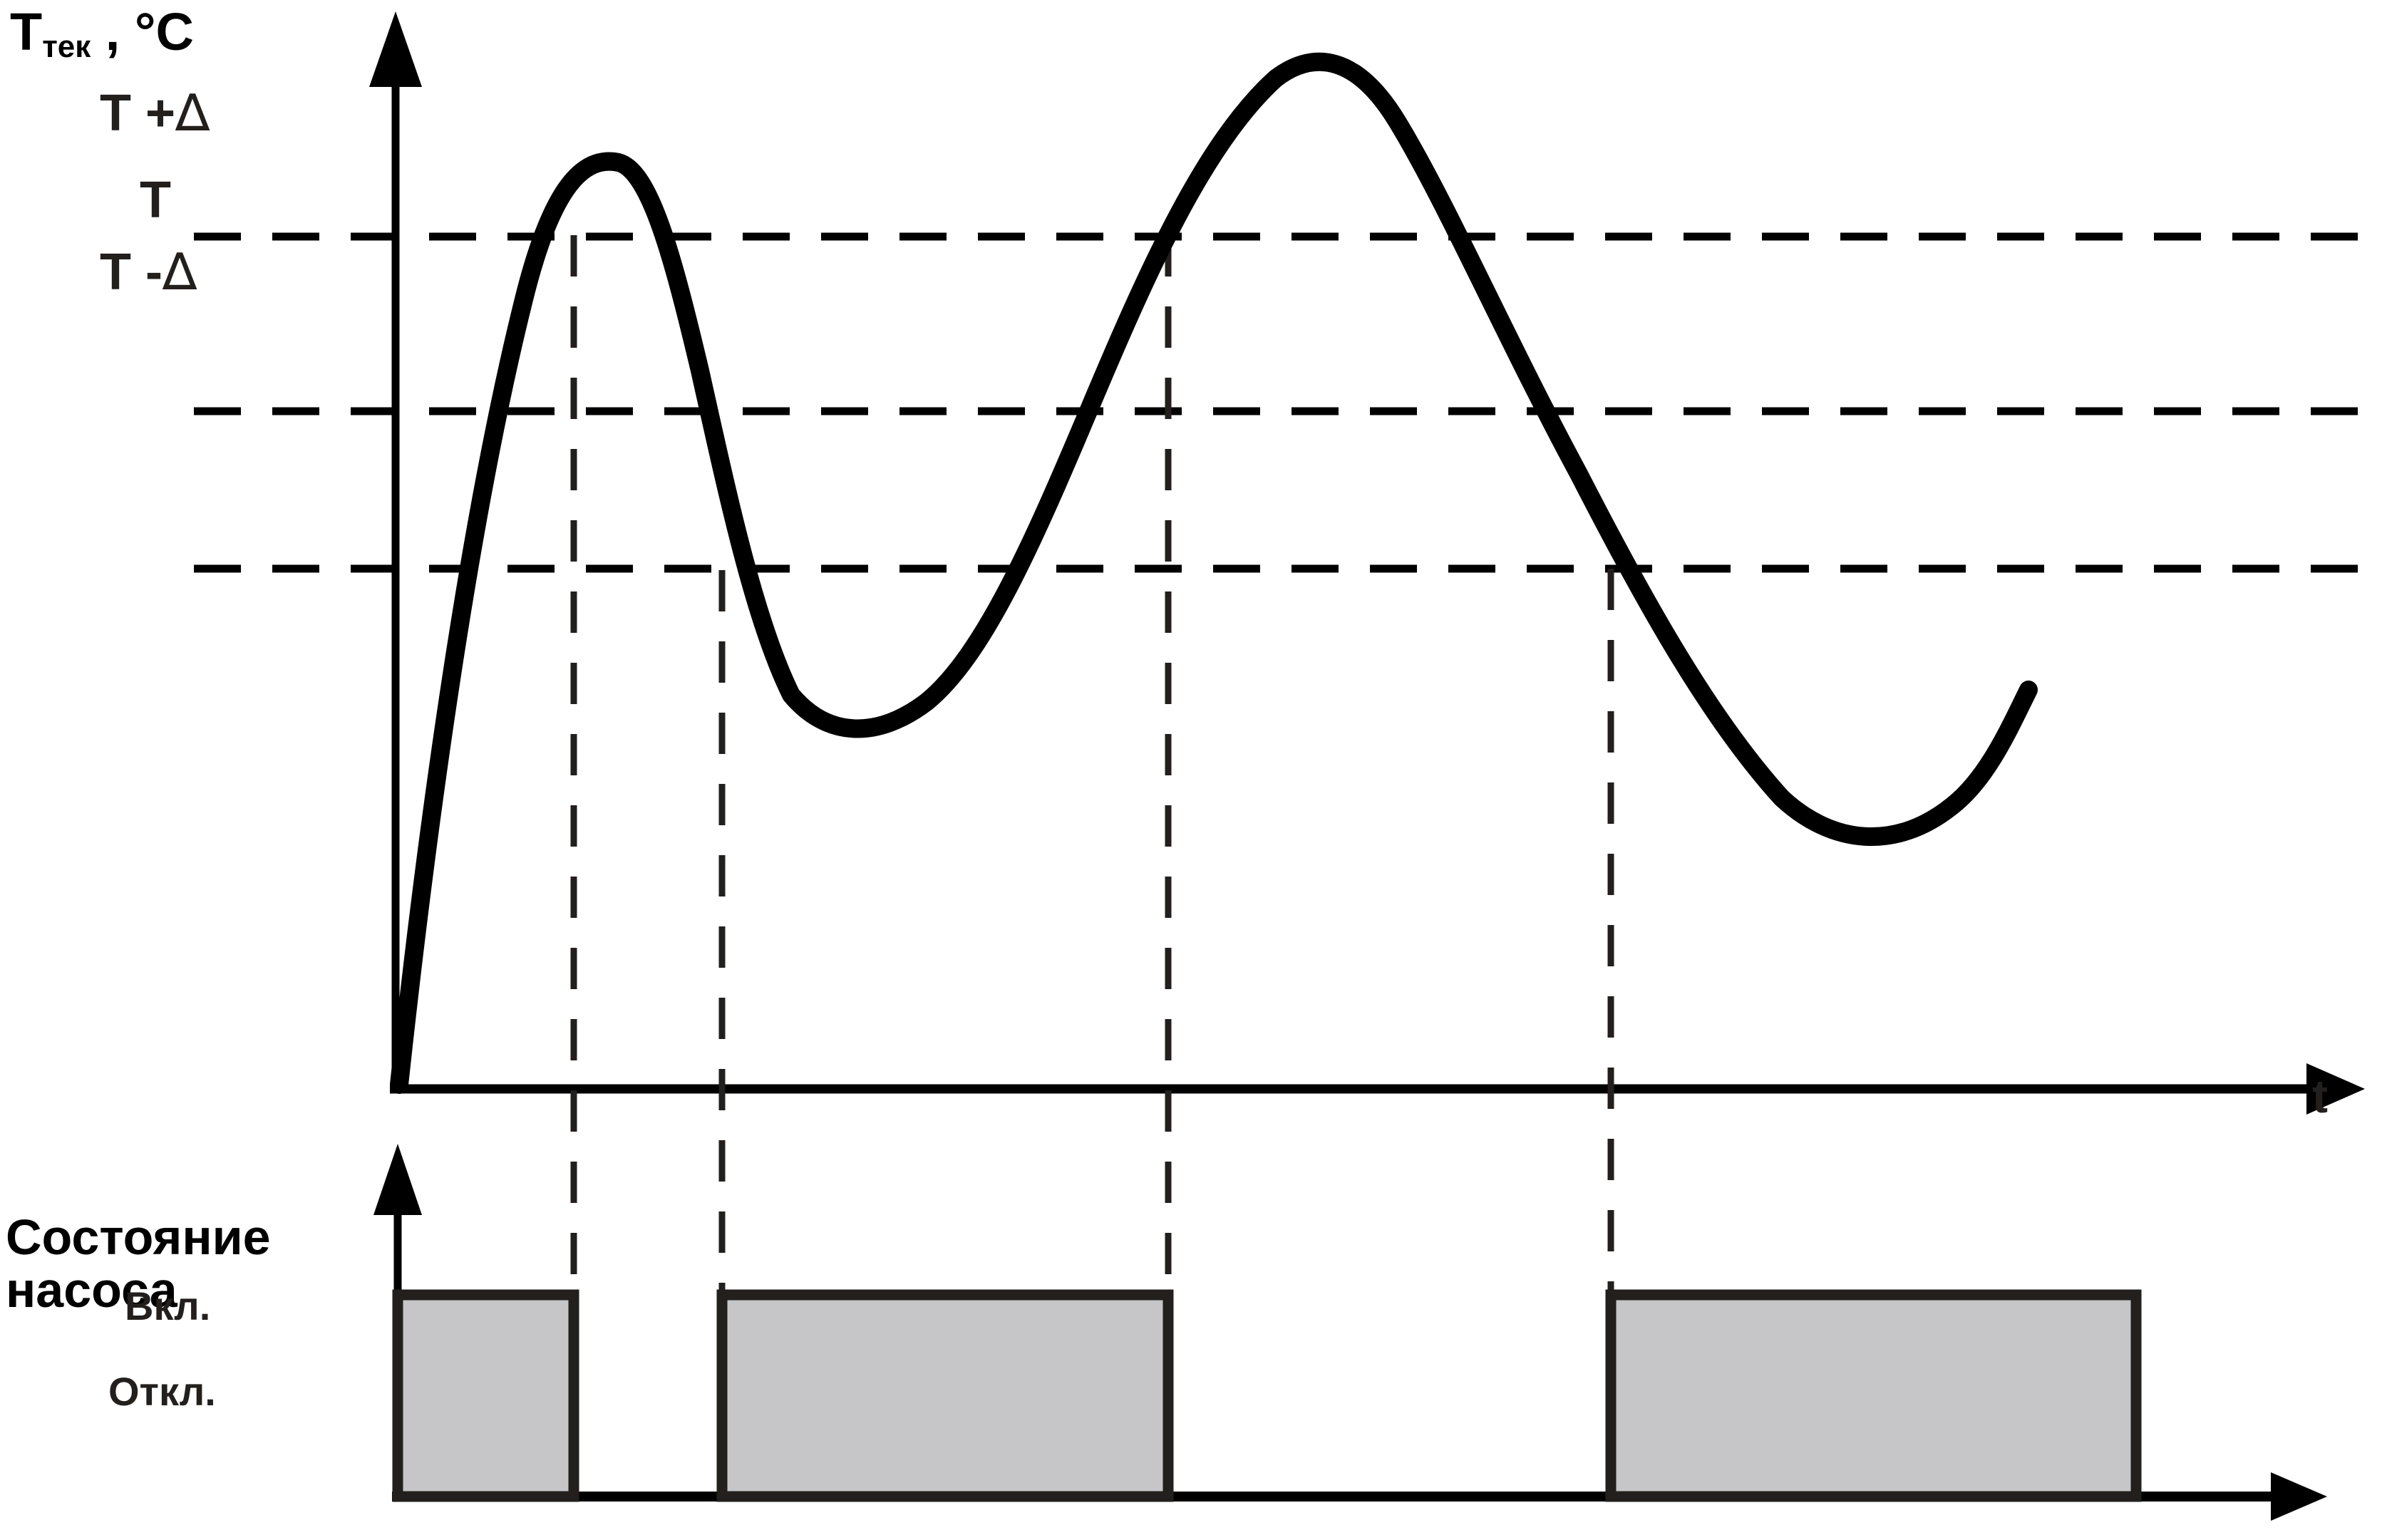  Describe the element at coordinates (1267, 1395) in the screenshot. I see `pump-on-blocks` at that location.